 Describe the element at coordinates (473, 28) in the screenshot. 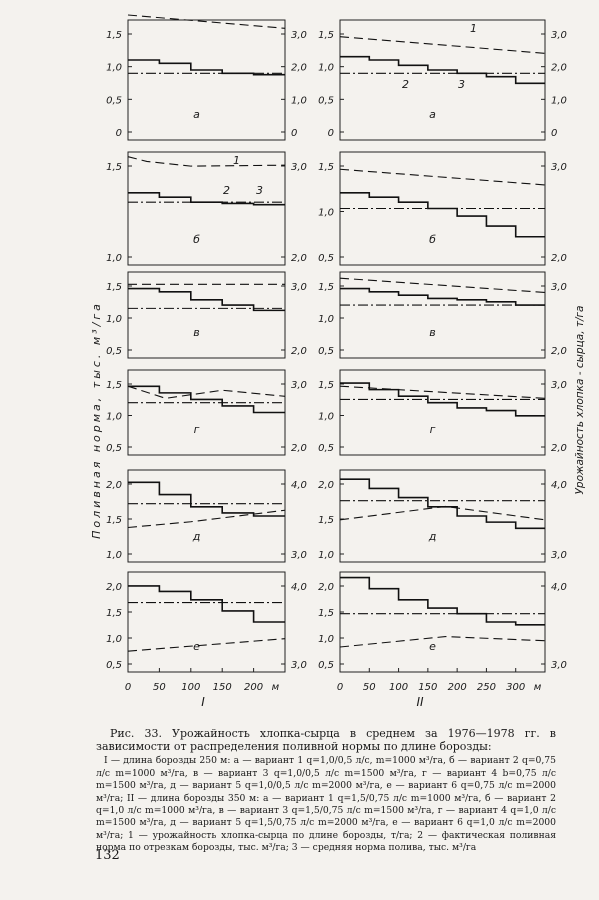

I see `col2-panel-1-curve-label-1: 1` at that location.